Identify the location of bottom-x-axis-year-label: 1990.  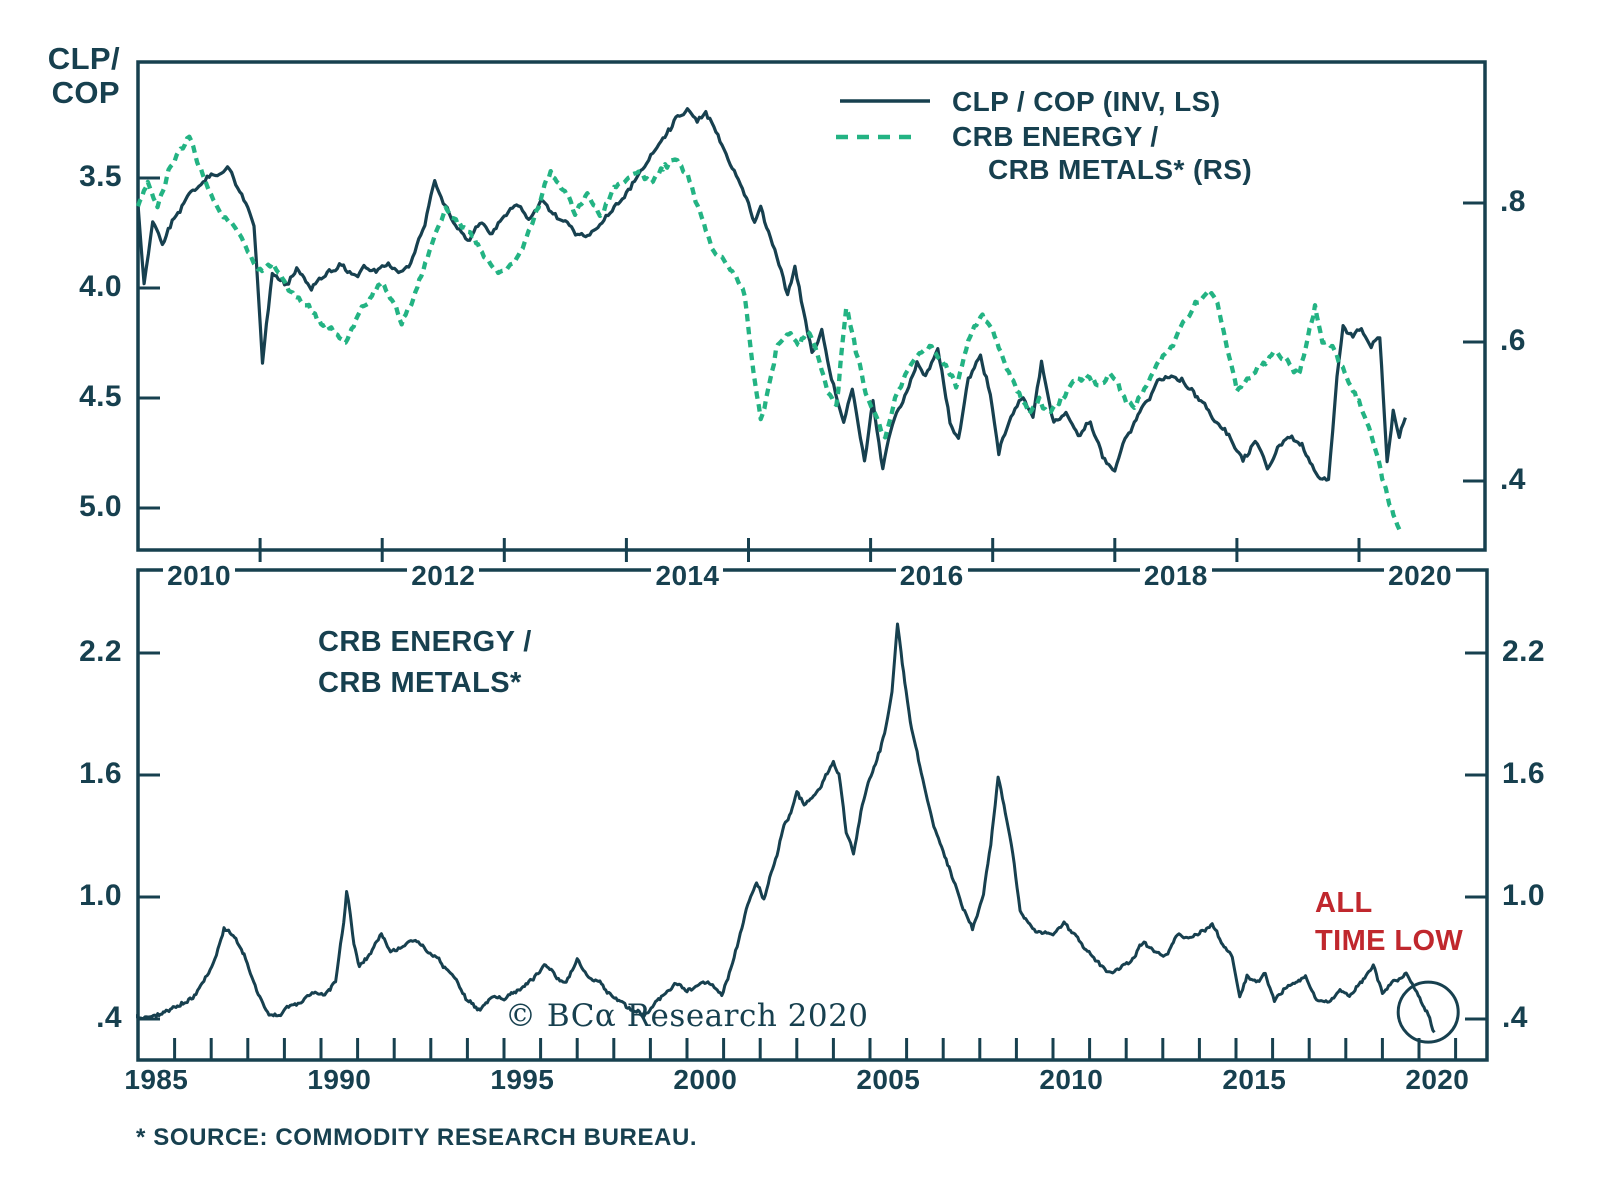
(339, 1079).